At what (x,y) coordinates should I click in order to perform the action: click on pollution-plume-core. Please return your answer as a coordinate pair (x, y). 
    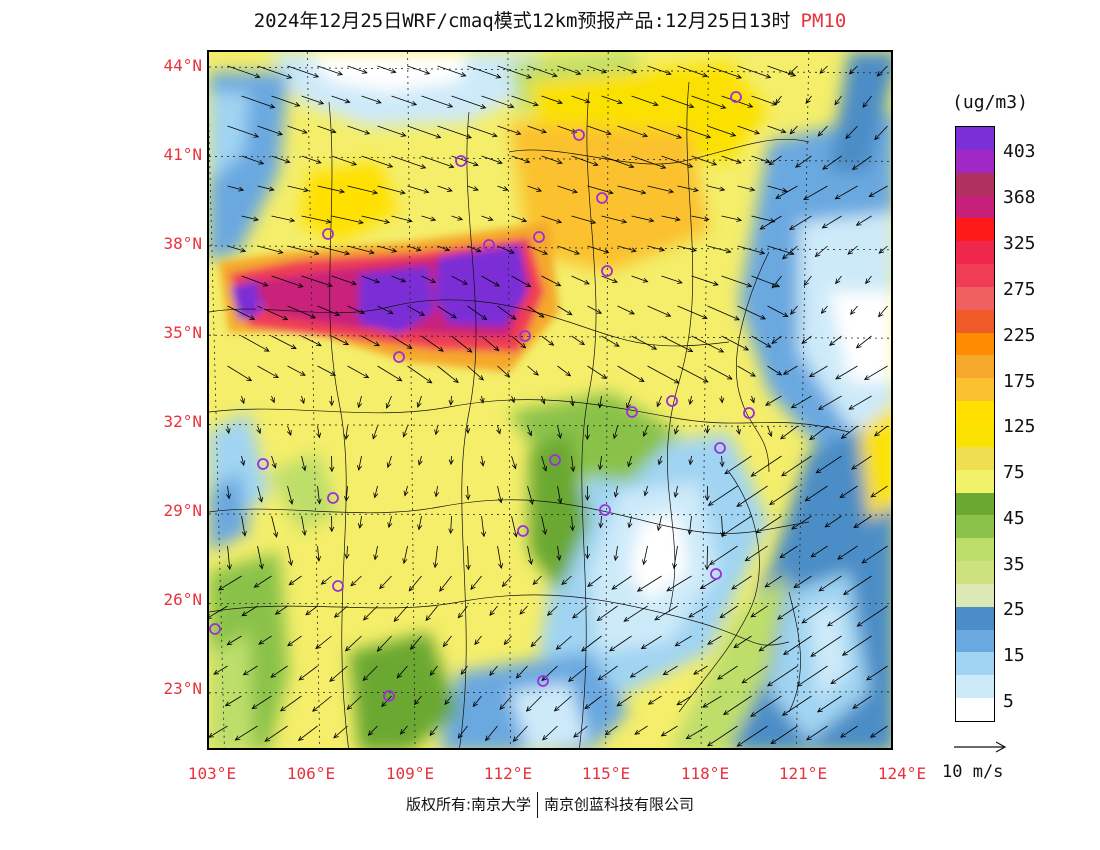
    Looking at the image, I should click on (480, 285).